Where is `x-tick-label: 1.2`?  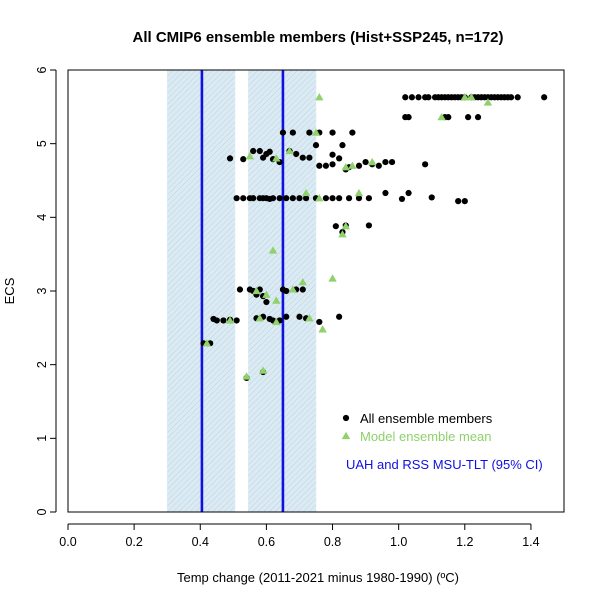
x-tick-label: 1.2 is located at coordinates (464, 542).